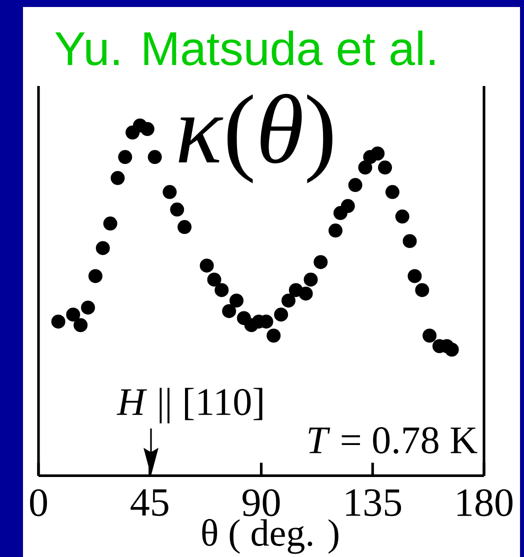  What do you see at coordinates (261, 502) in the screenshot?
I see `x-tick-label: 90` at bounding box center [261, 502].